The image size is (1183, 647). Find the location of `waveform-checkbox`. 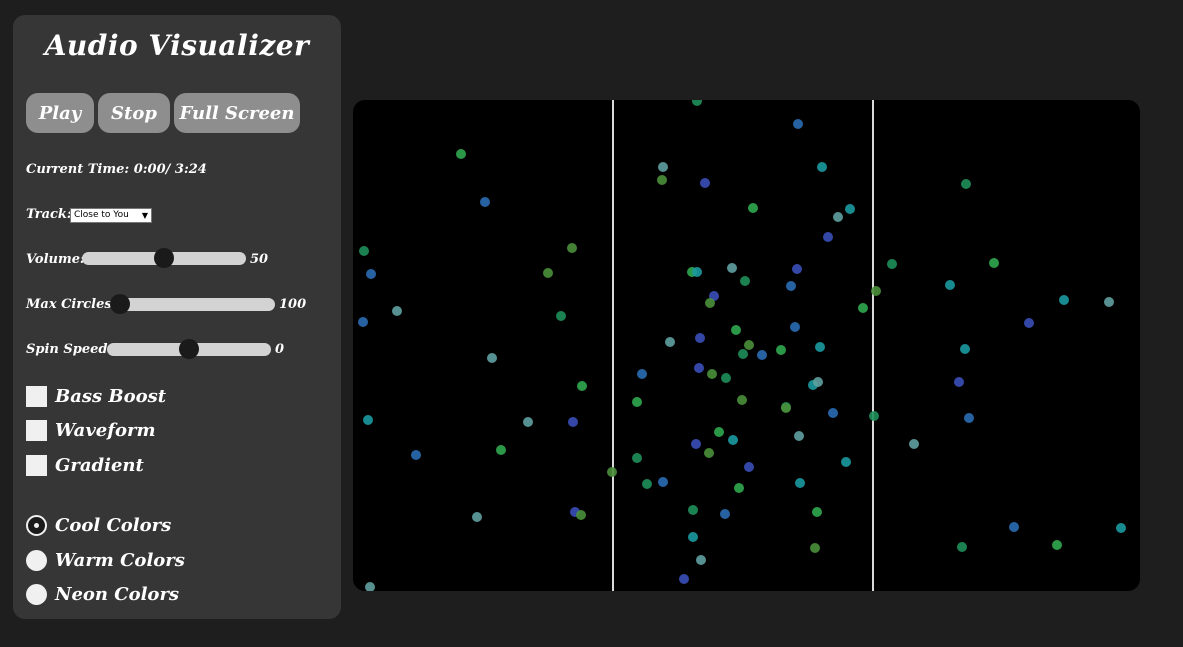

waveform-checkbox is located at coordinates (36, 430).